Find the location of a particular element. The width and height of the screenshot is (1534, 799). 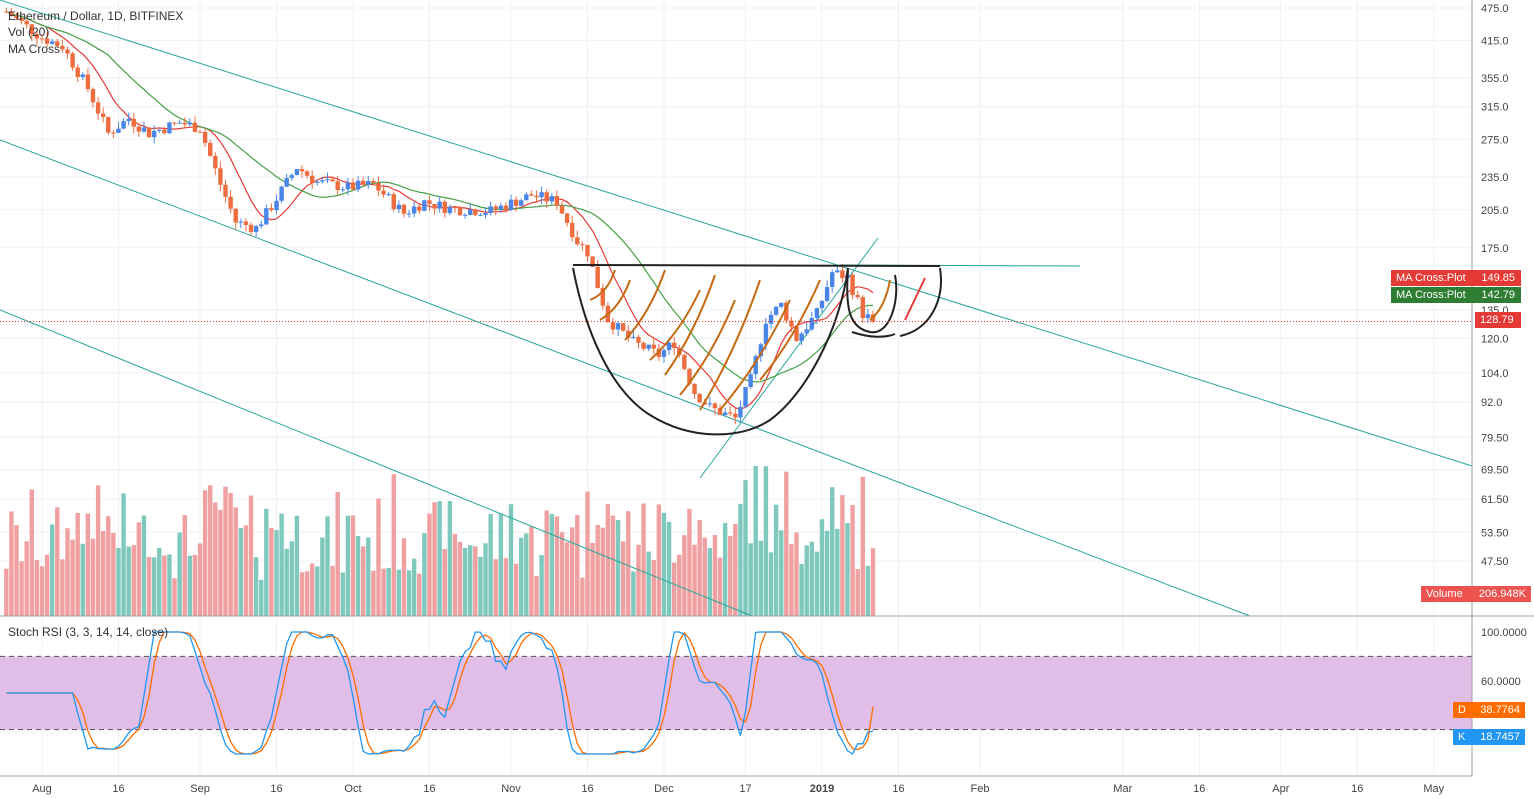

date-tick-label: Mar is located at coordinates (1122, 789).